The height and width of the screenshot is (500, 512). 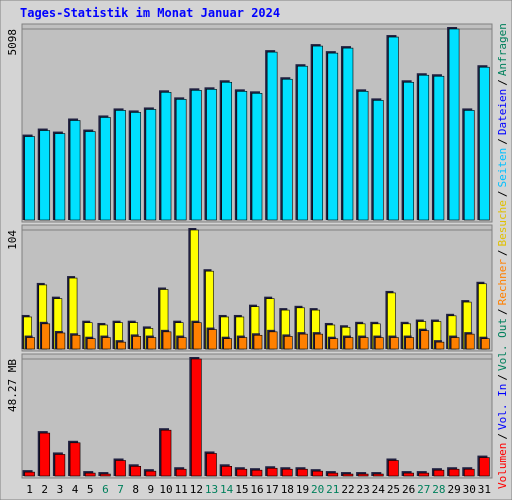 What do you see at coordinates (256, 489) in the screenshot?
I see `x-tick-label: 16` at bounding box center [256, 489].